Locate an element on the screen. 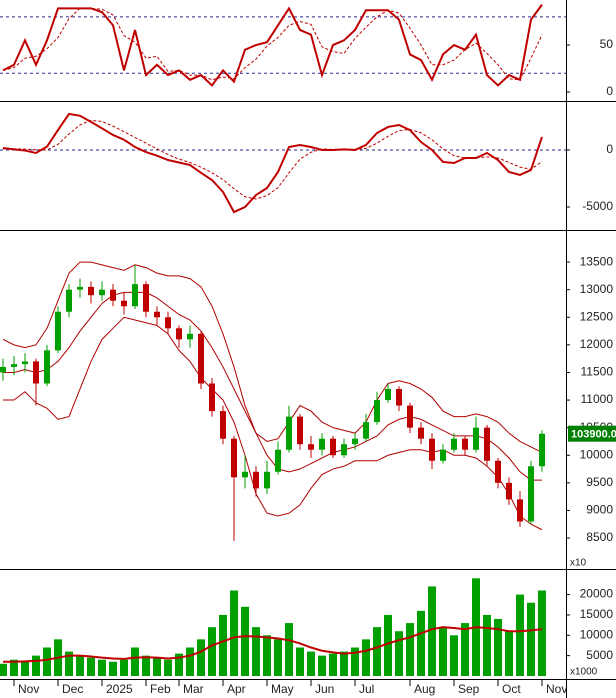 This screenshot has width=616, height=698. y-tick-label: 11500 is located at coordinates (597, 372).